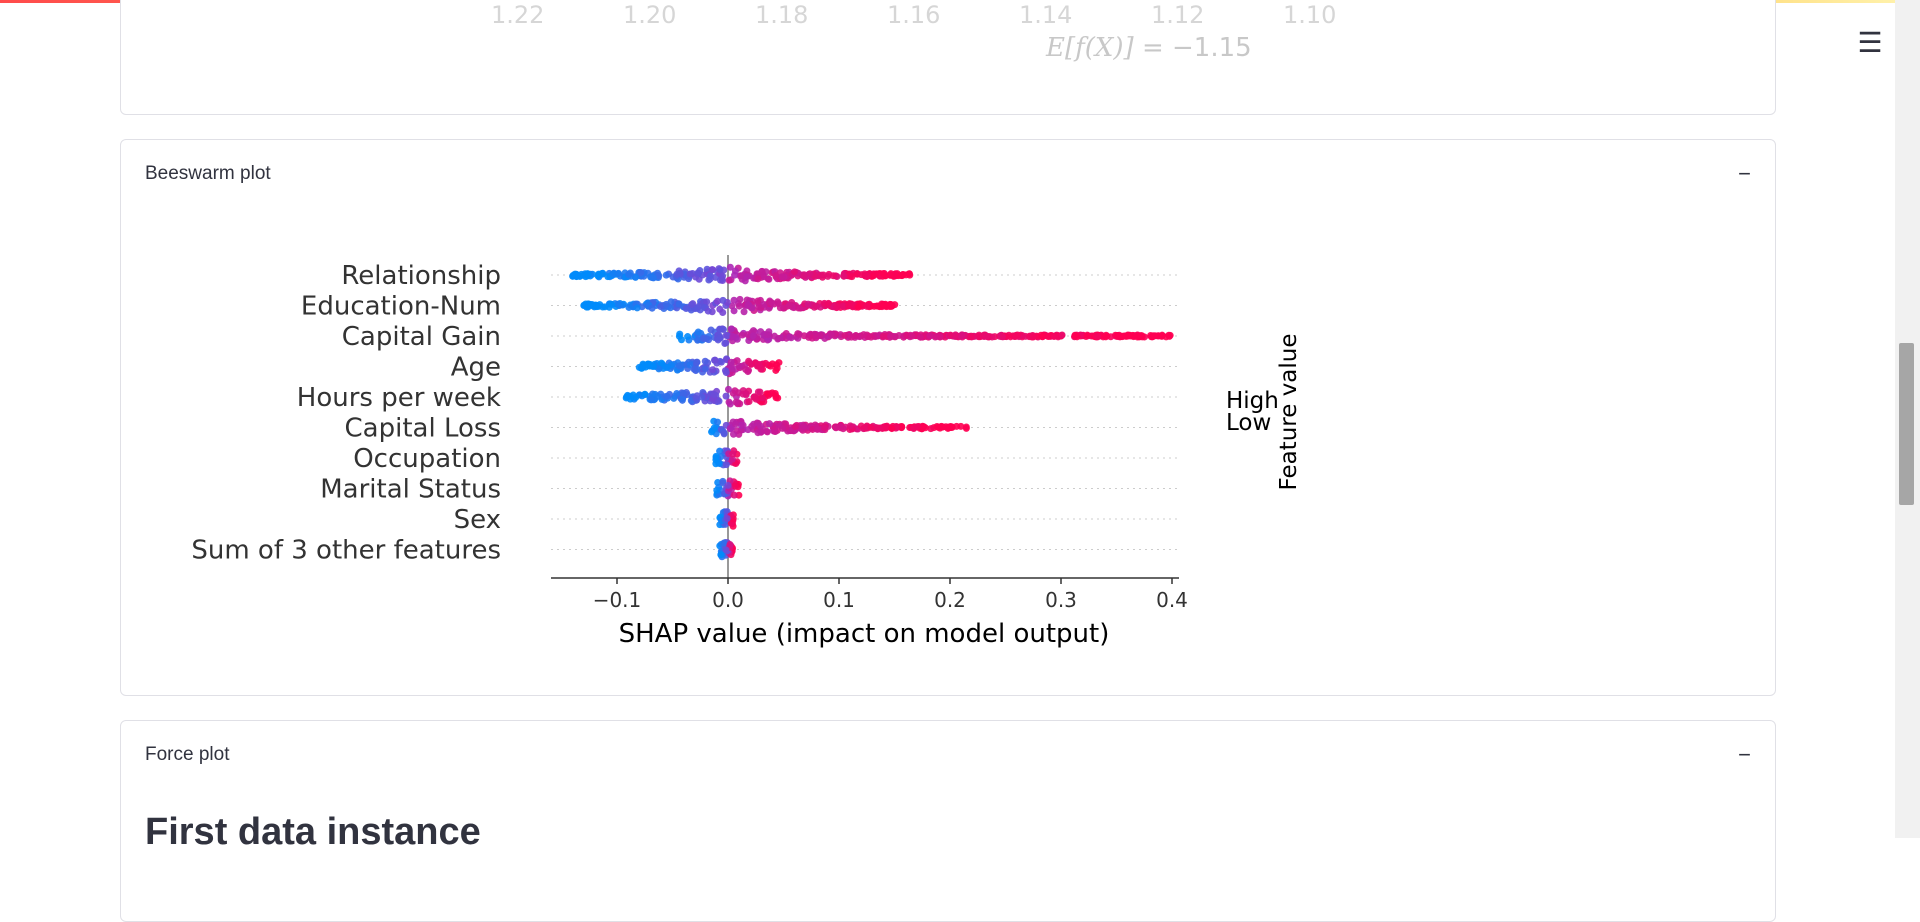 This screenshot has height=922, width=1920. Describe the element at coordinates (1196, 48) in the screenshot. I see `expected-value-suffix: = −1.15` at that location.